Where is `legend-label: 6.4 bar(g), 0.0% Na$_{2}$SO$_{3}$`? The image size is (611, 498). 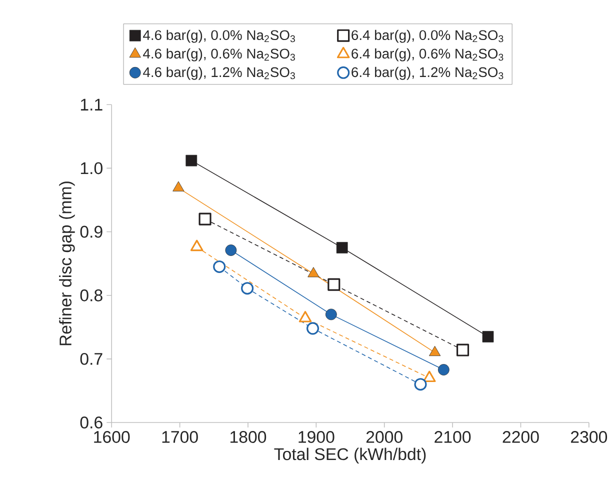
legend-label: 6.4 bar(g), 0.0% Na$_{2}$SO$_{3}$ is located at coordinates (428, 36).